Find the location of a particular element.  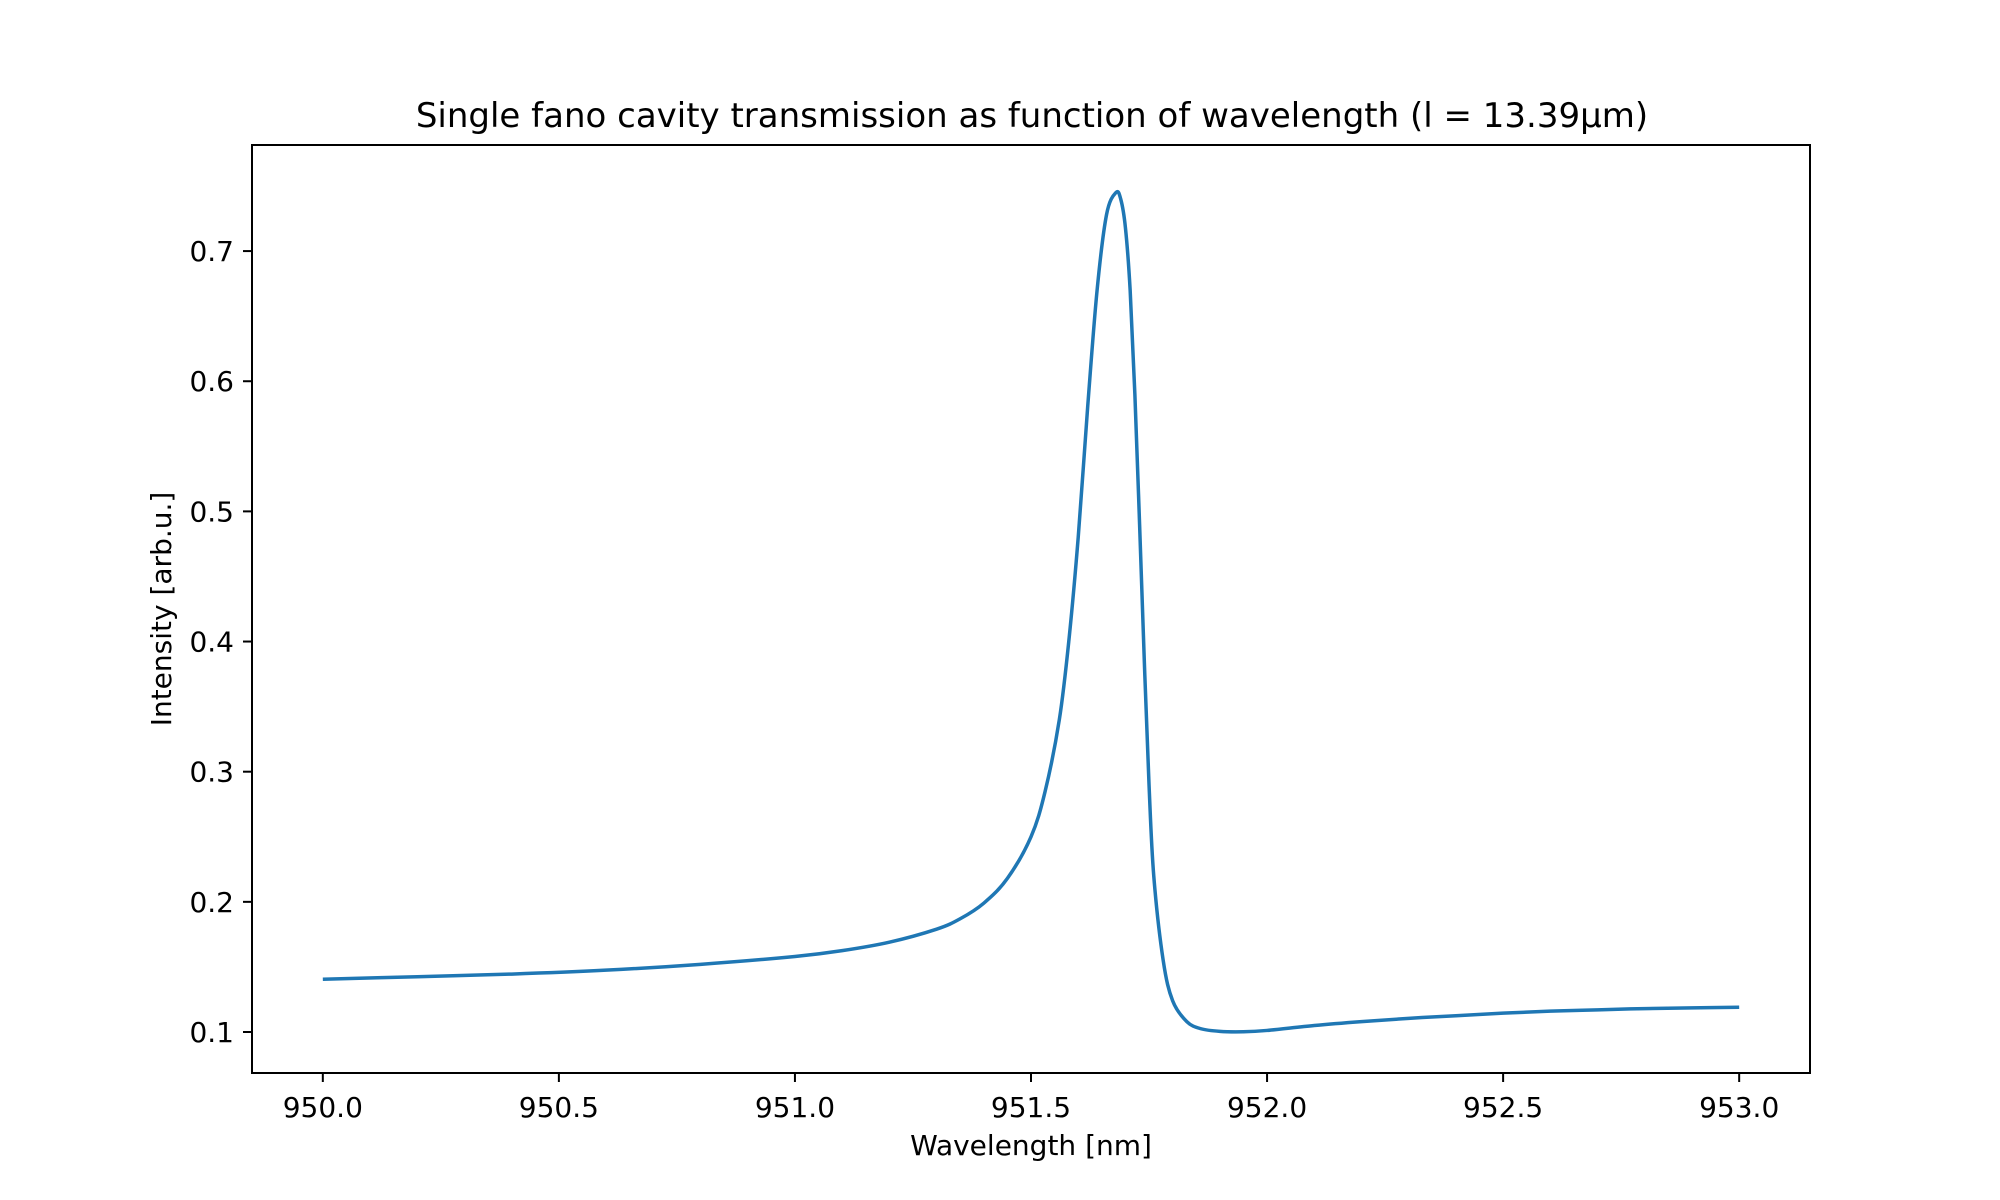

y-tick-label: 0.1 is located at coordinates (211, 1032).